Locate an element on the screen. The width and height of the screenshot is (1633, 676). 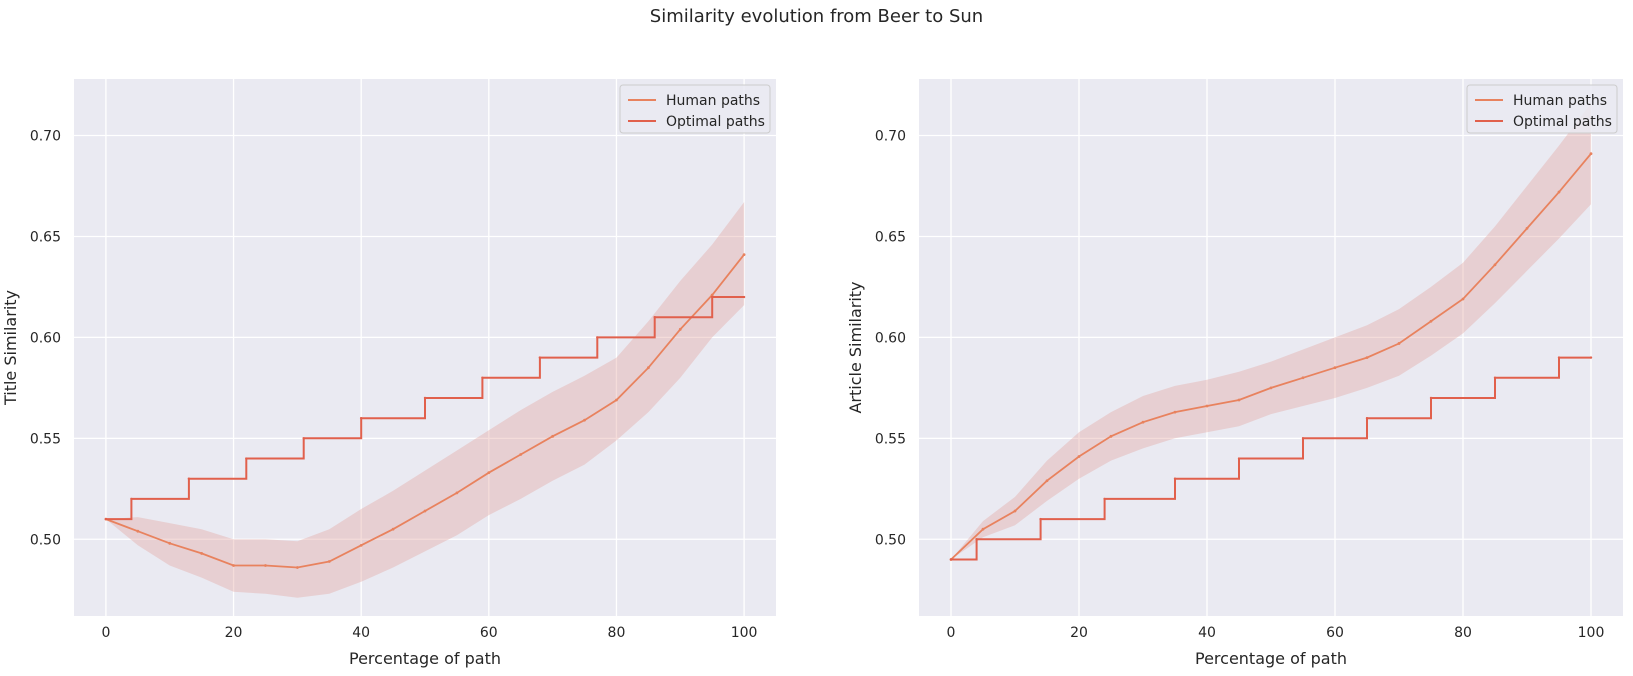
y-axis-label: Article Similarity is located at coordinates (855, 347).